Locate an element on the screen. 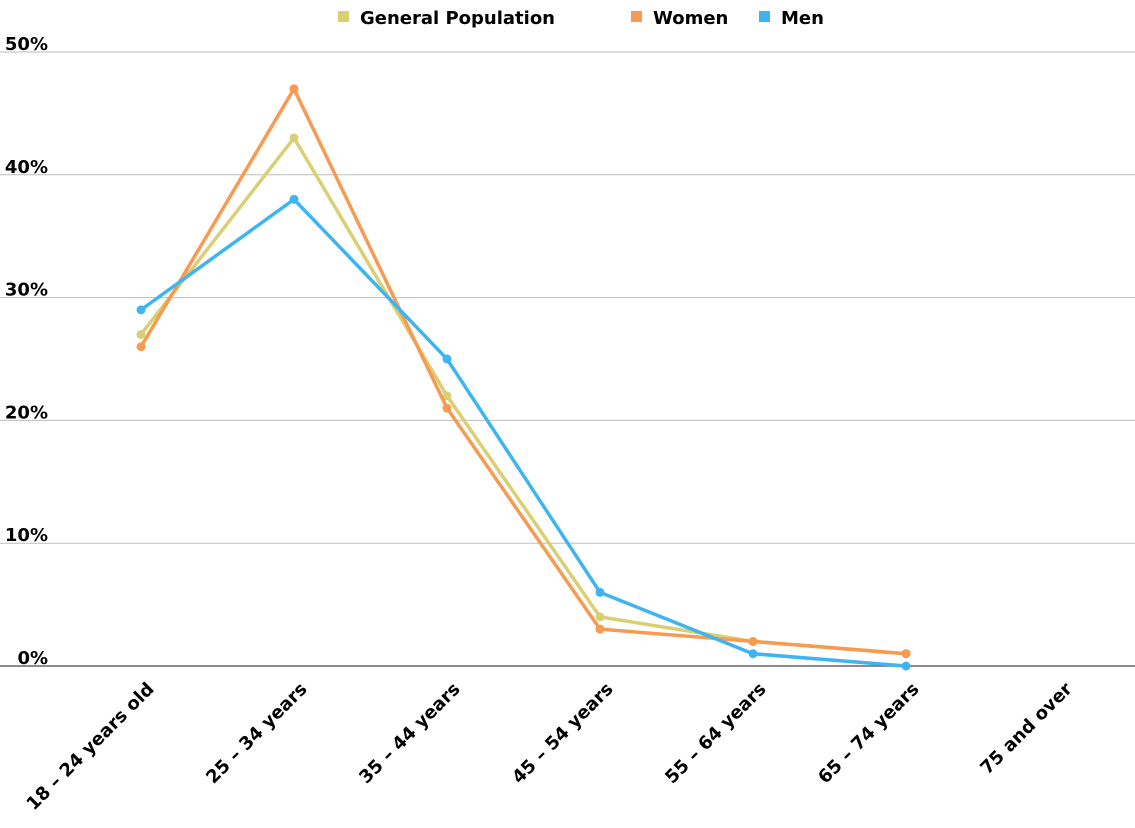  x-tick-label: 35 – 44 years is located at coordinates (409, 733).